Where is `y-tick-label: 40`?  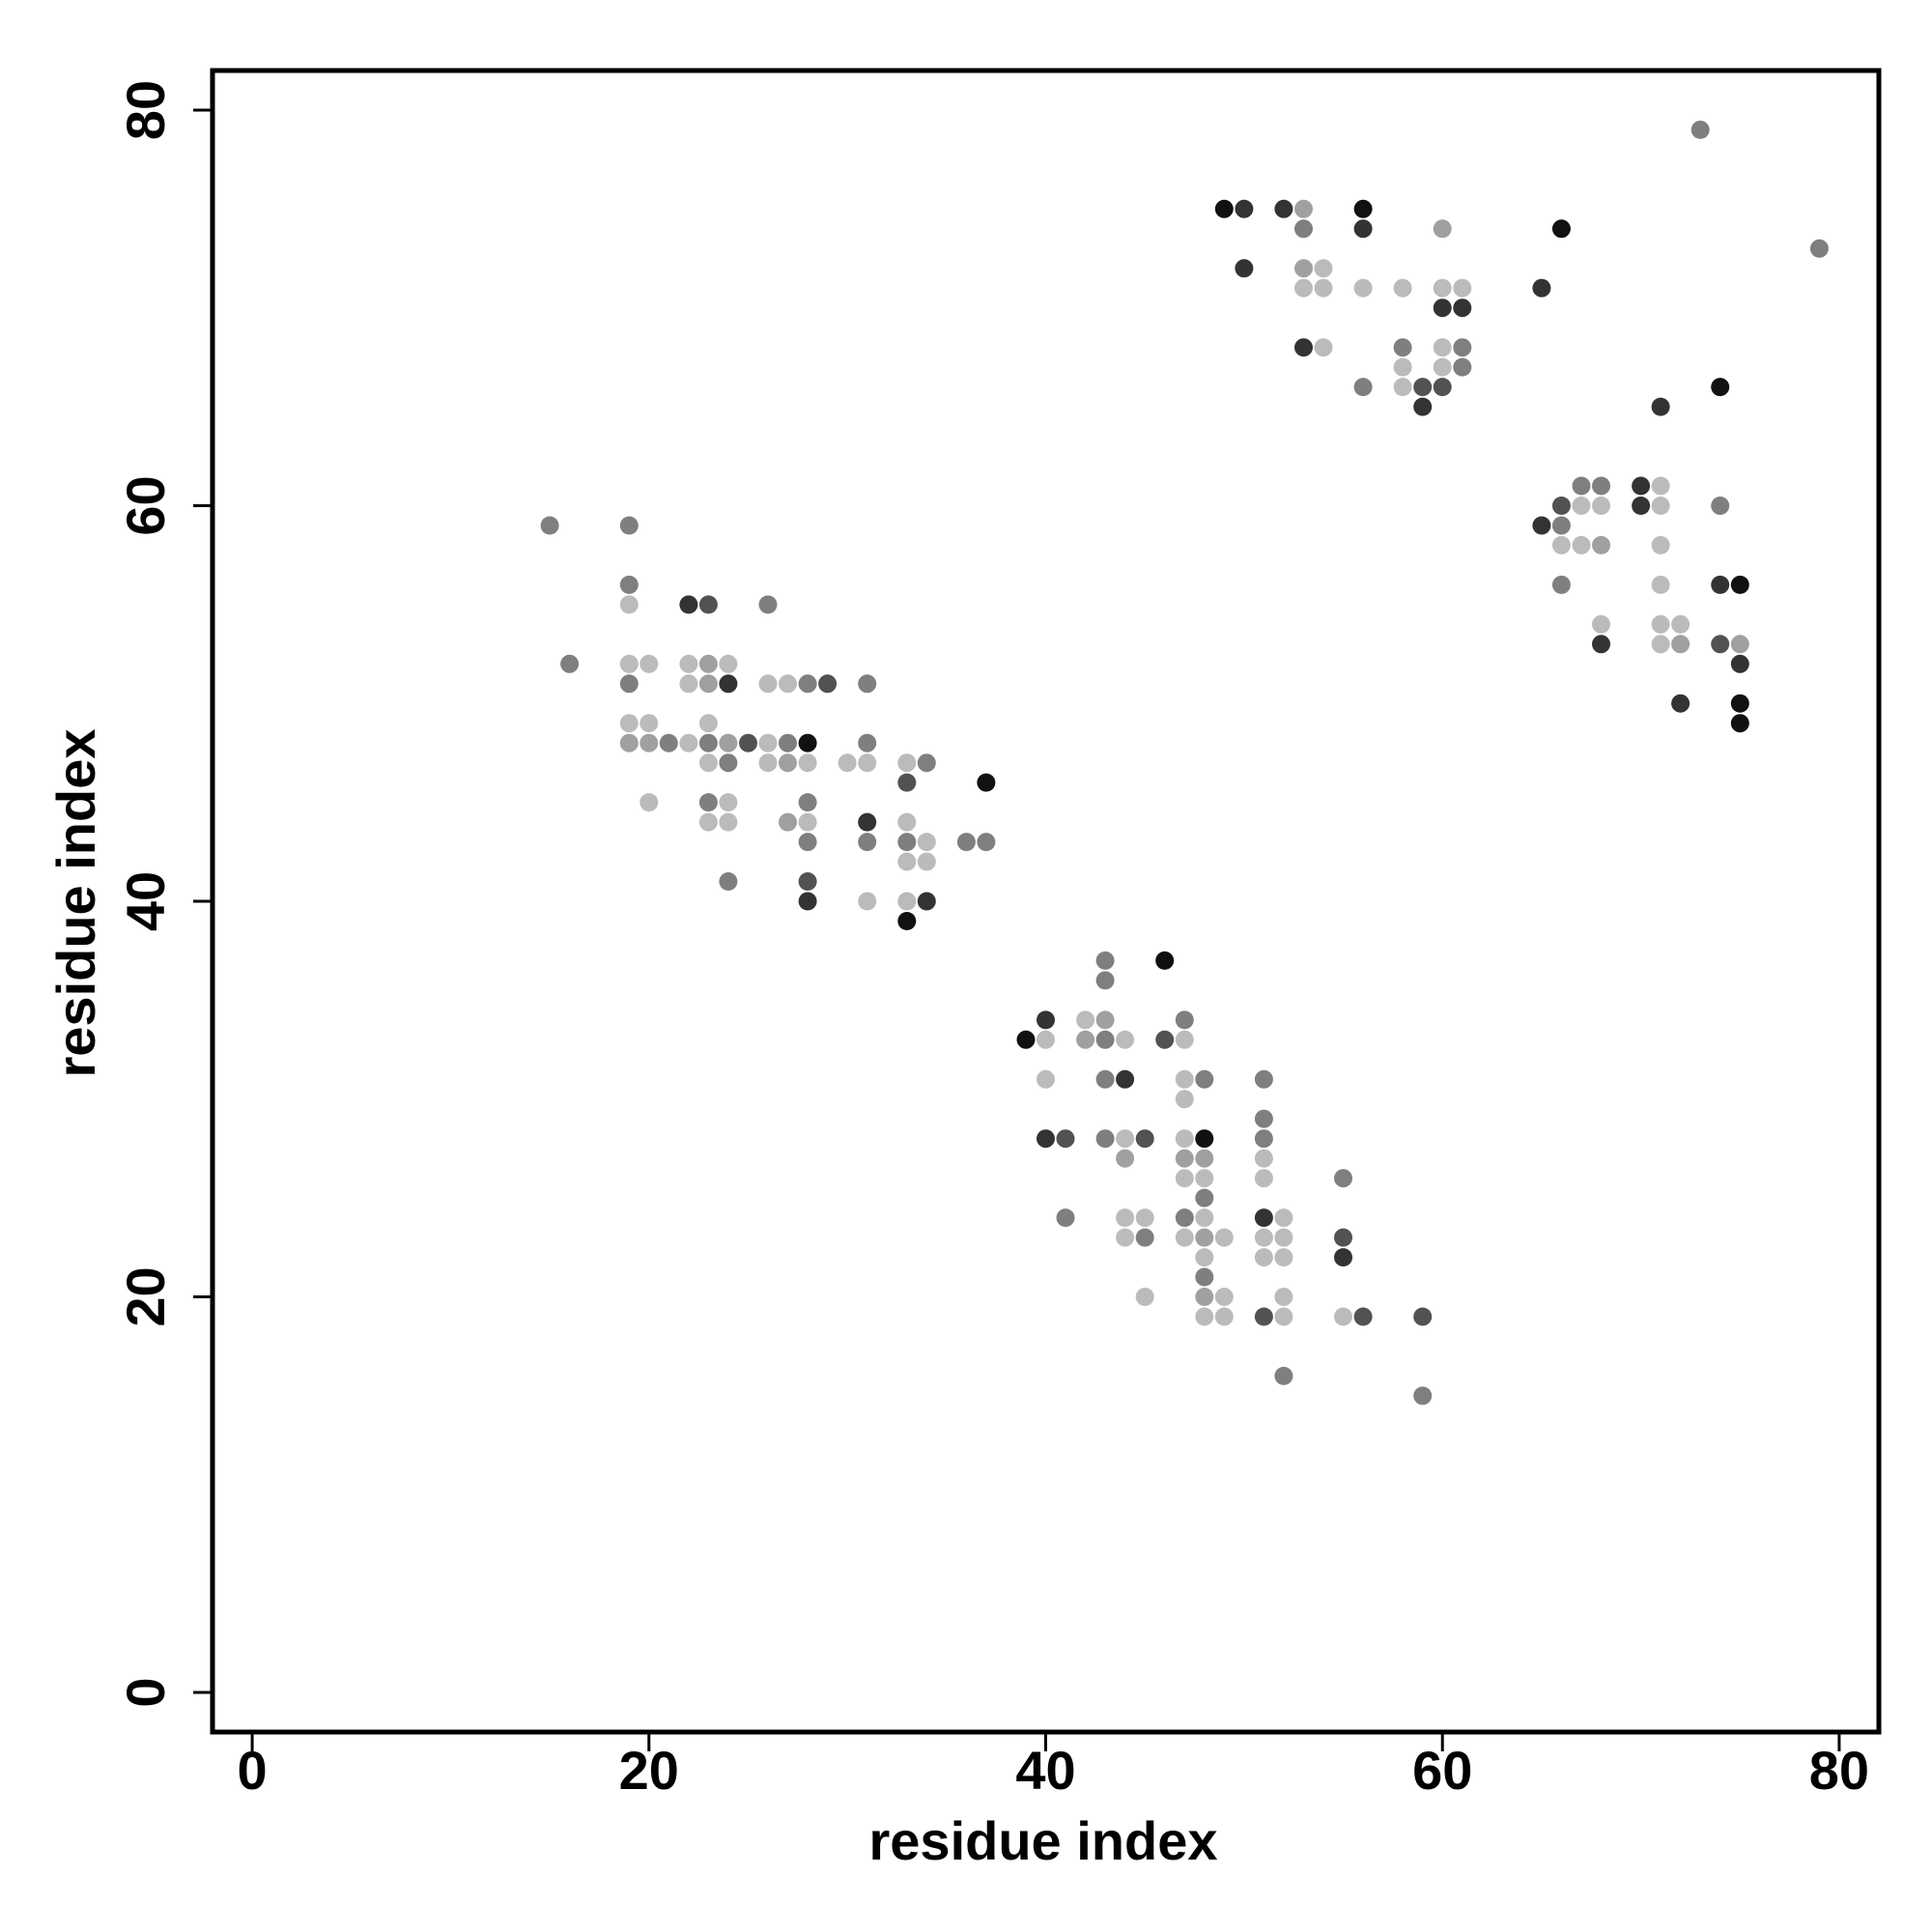
y-tick-label: 40 is located at coordinates (145, 901).